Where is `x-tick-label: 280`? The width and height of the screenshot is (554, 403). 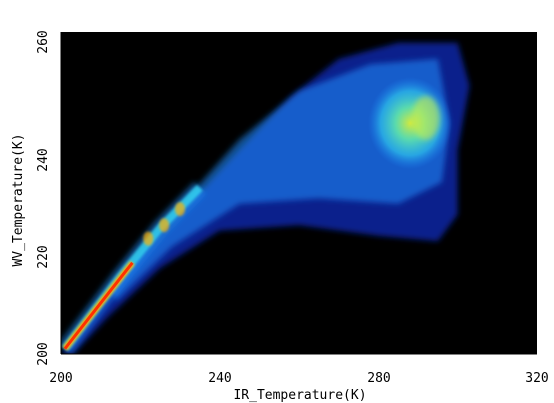 x-tick-label: 280 is located at coordinates (378, 378).